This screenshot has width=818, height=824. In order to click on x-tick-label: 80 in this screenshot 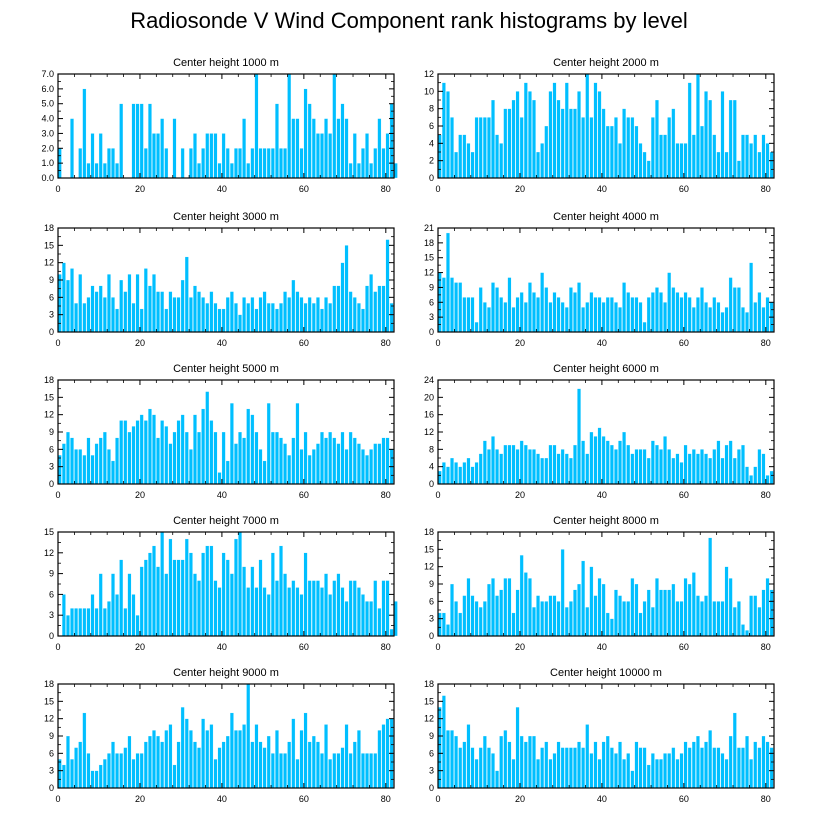, I will do `click(766, 189)`.